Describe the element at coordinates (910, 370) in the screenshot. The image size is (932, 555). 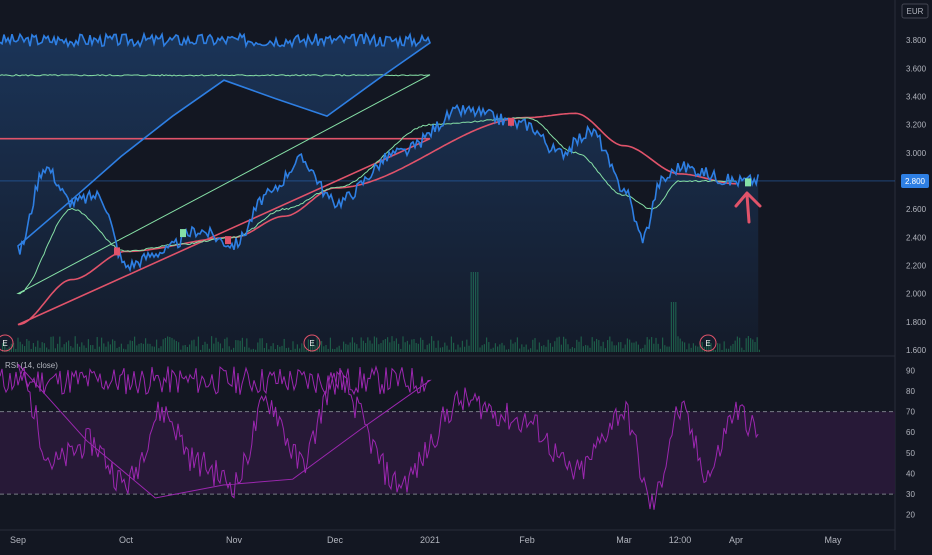
I see `rsi-tick-label: 90` at that location.